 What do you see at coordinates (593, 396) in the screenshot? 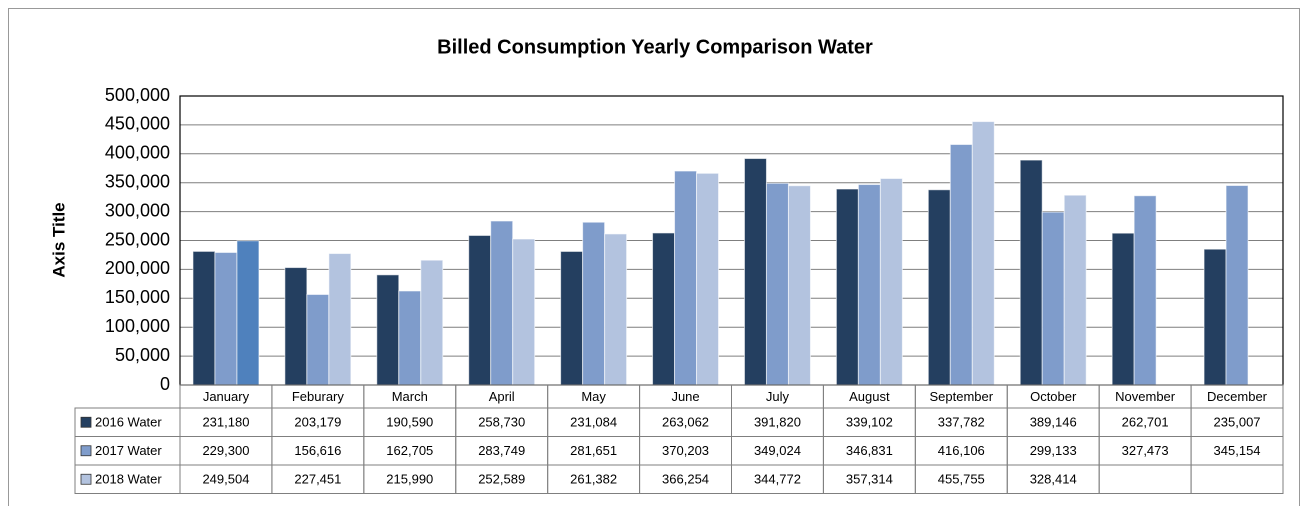
I see `x-tick-label: May` at bounding box center [593, 396].